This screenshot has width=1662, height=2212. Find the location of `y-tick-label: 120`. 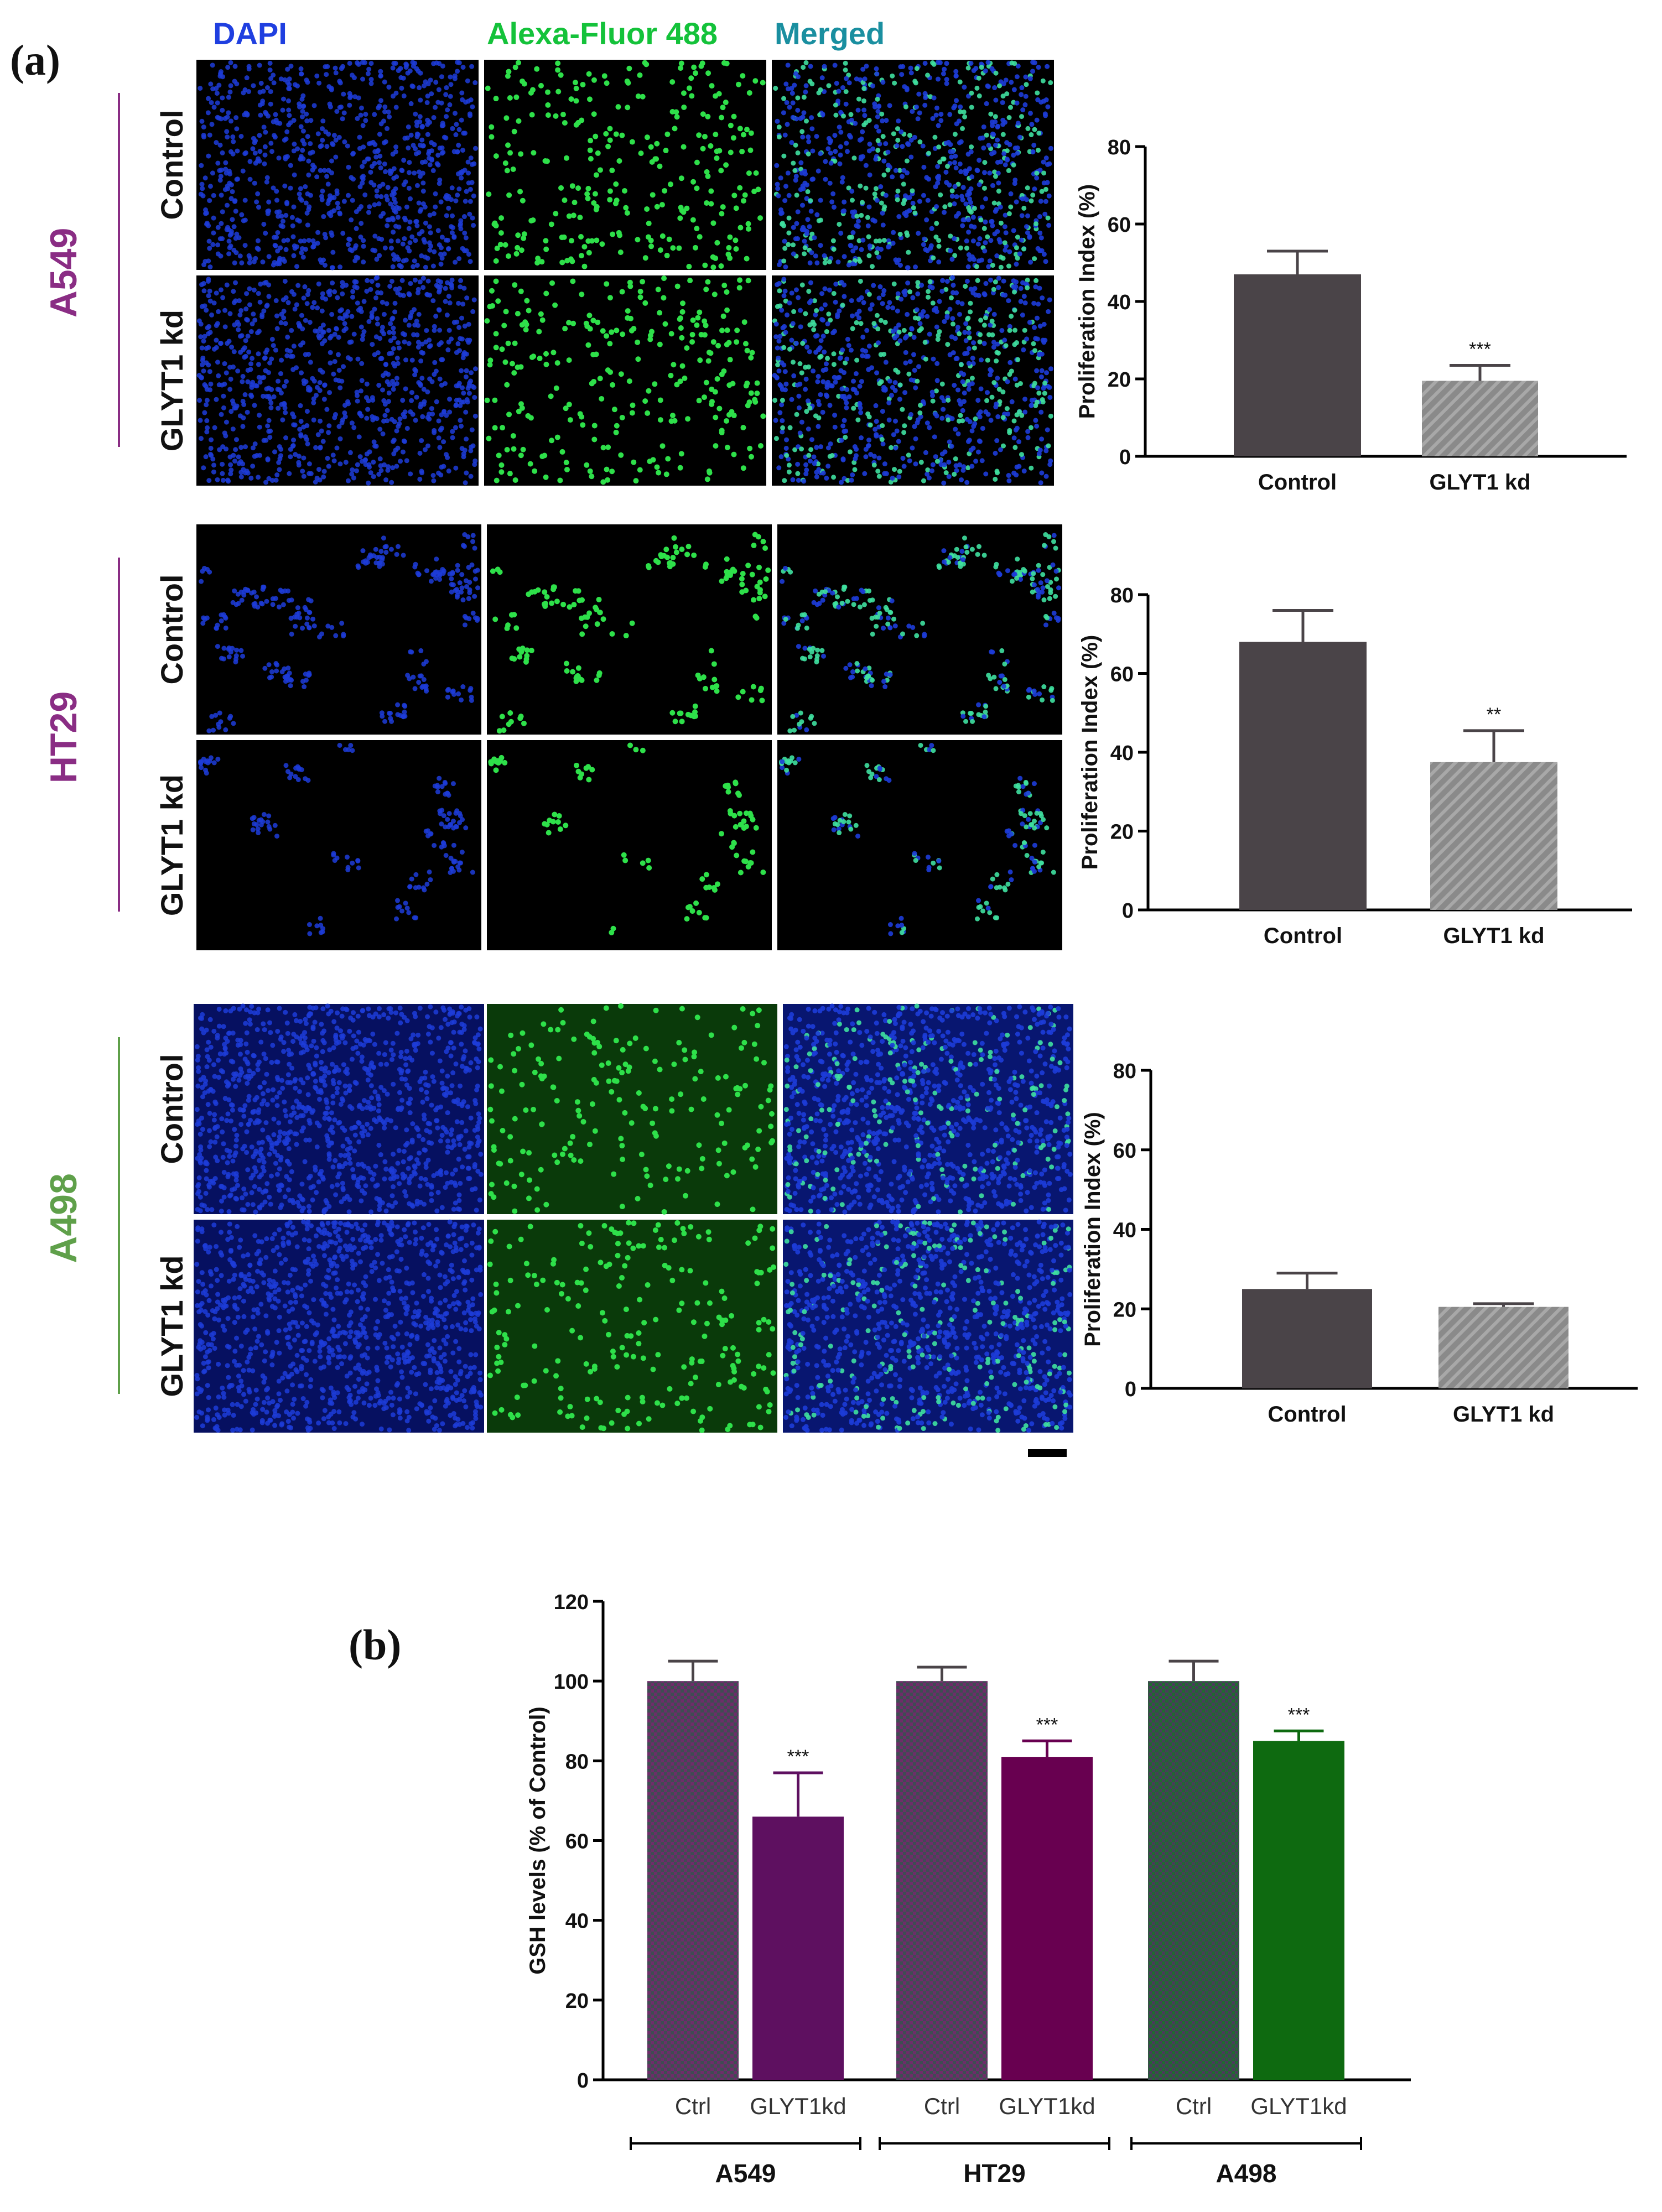

y-tick-label: 120 is located at coordinates (571, 1602).